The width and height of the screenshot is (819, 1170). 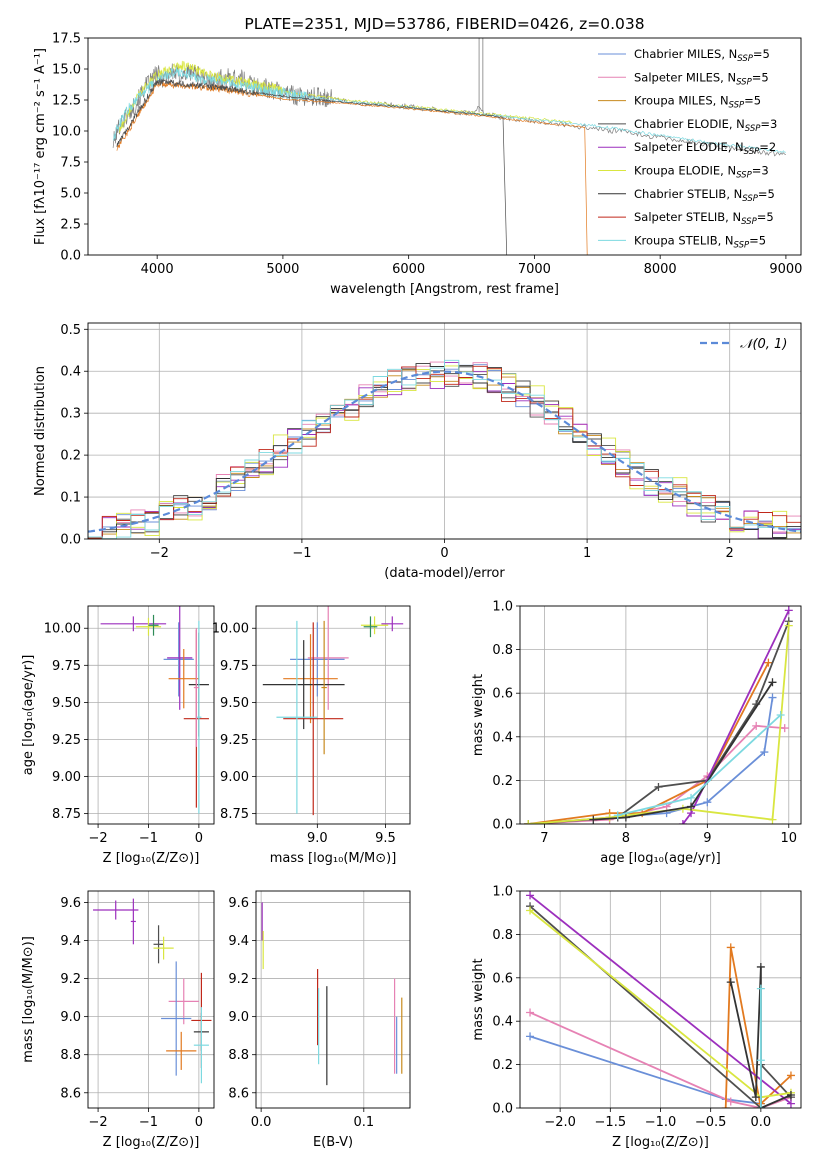 What do you see at coordinates (238, 1093) in the screenshot?
I see `y-tick-label: 8.6` at bounding box center [238, 1093].